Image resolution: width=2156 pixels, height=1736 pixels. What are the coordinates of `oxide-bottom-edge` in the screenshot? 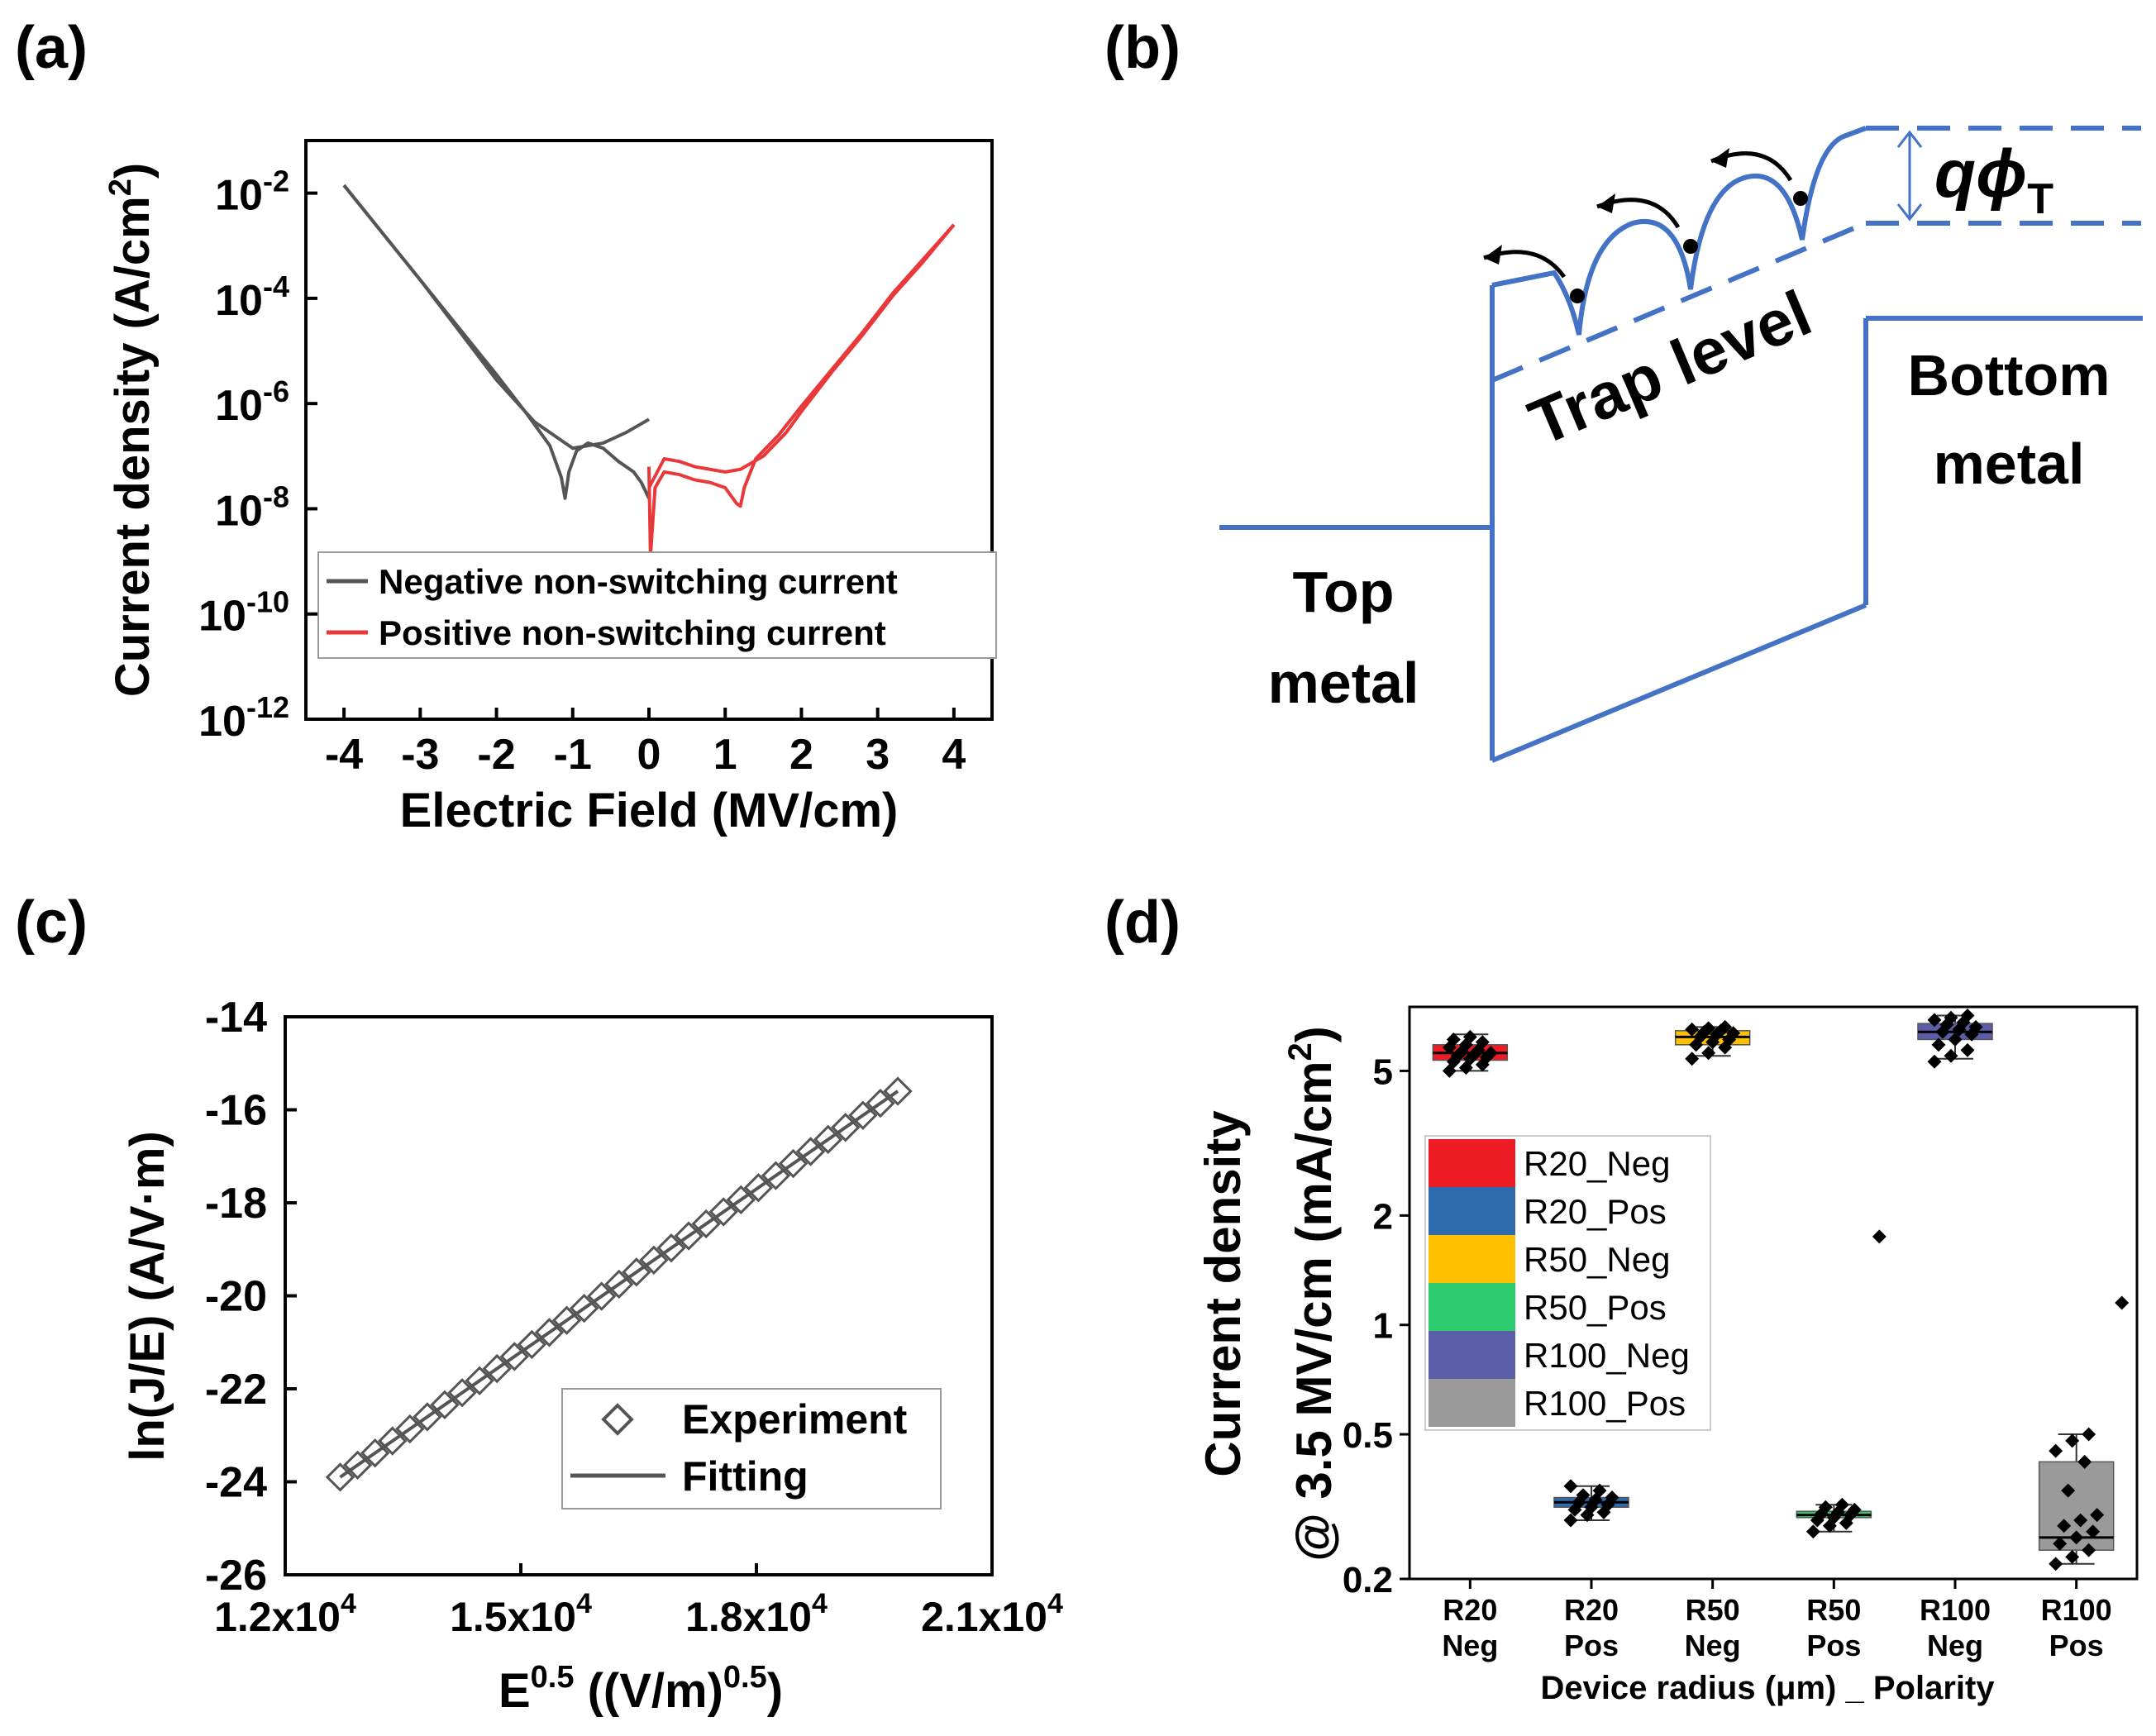 It's located at (1679, 683).